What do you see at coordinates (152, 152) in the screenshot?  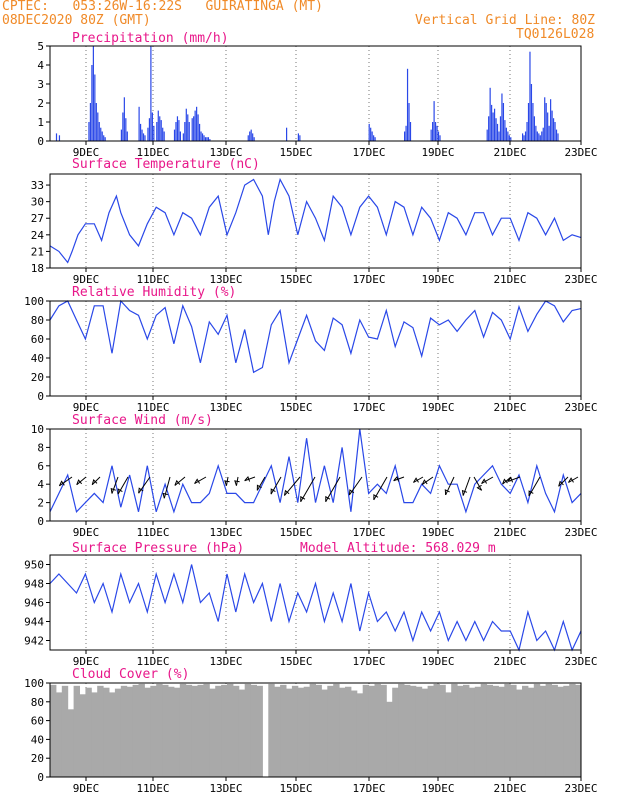 I see `x-tick-label: 11DEC` at bounding box center [152, 152].